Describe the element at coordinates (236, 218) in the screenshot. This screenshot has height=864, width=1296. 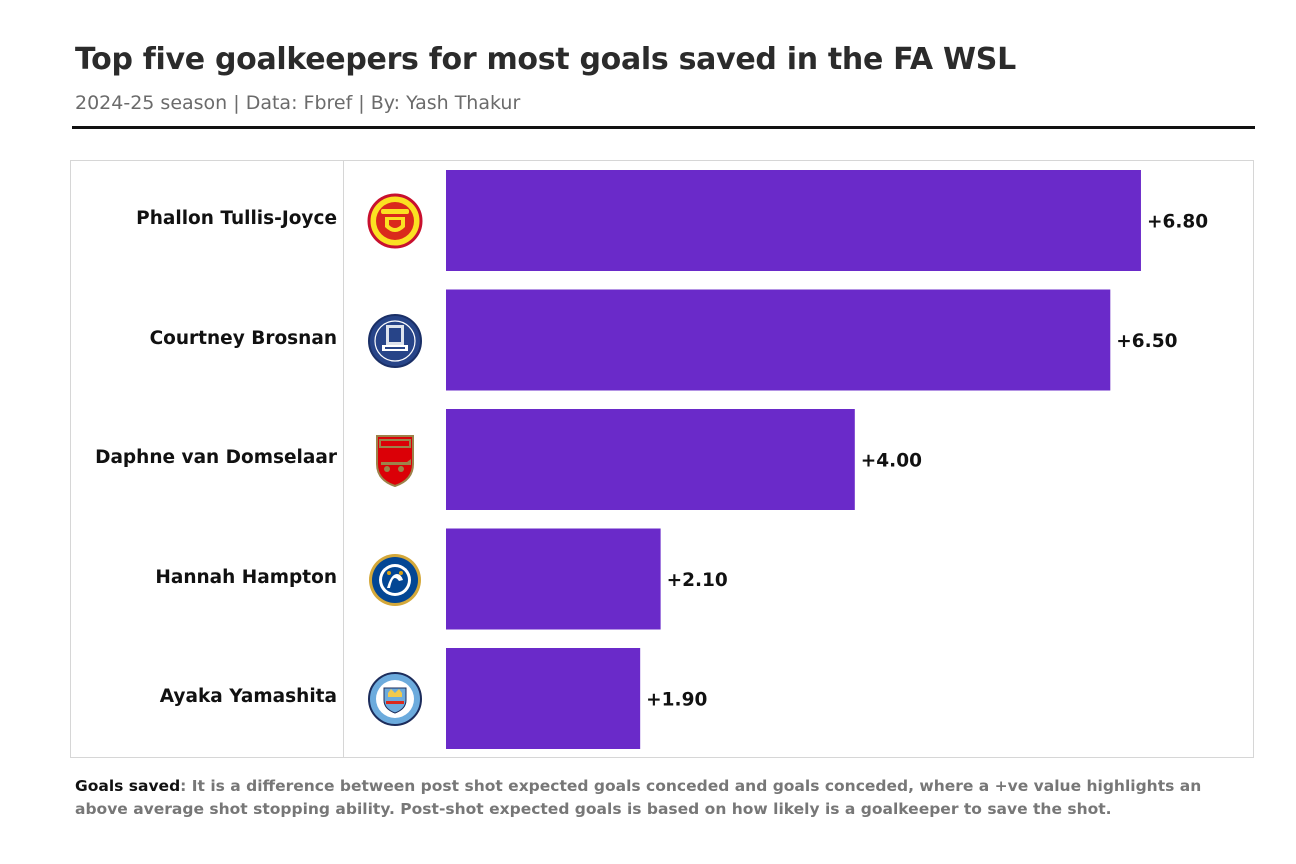
I see `player-name: Phallon Tullis-Joyce` at that location.